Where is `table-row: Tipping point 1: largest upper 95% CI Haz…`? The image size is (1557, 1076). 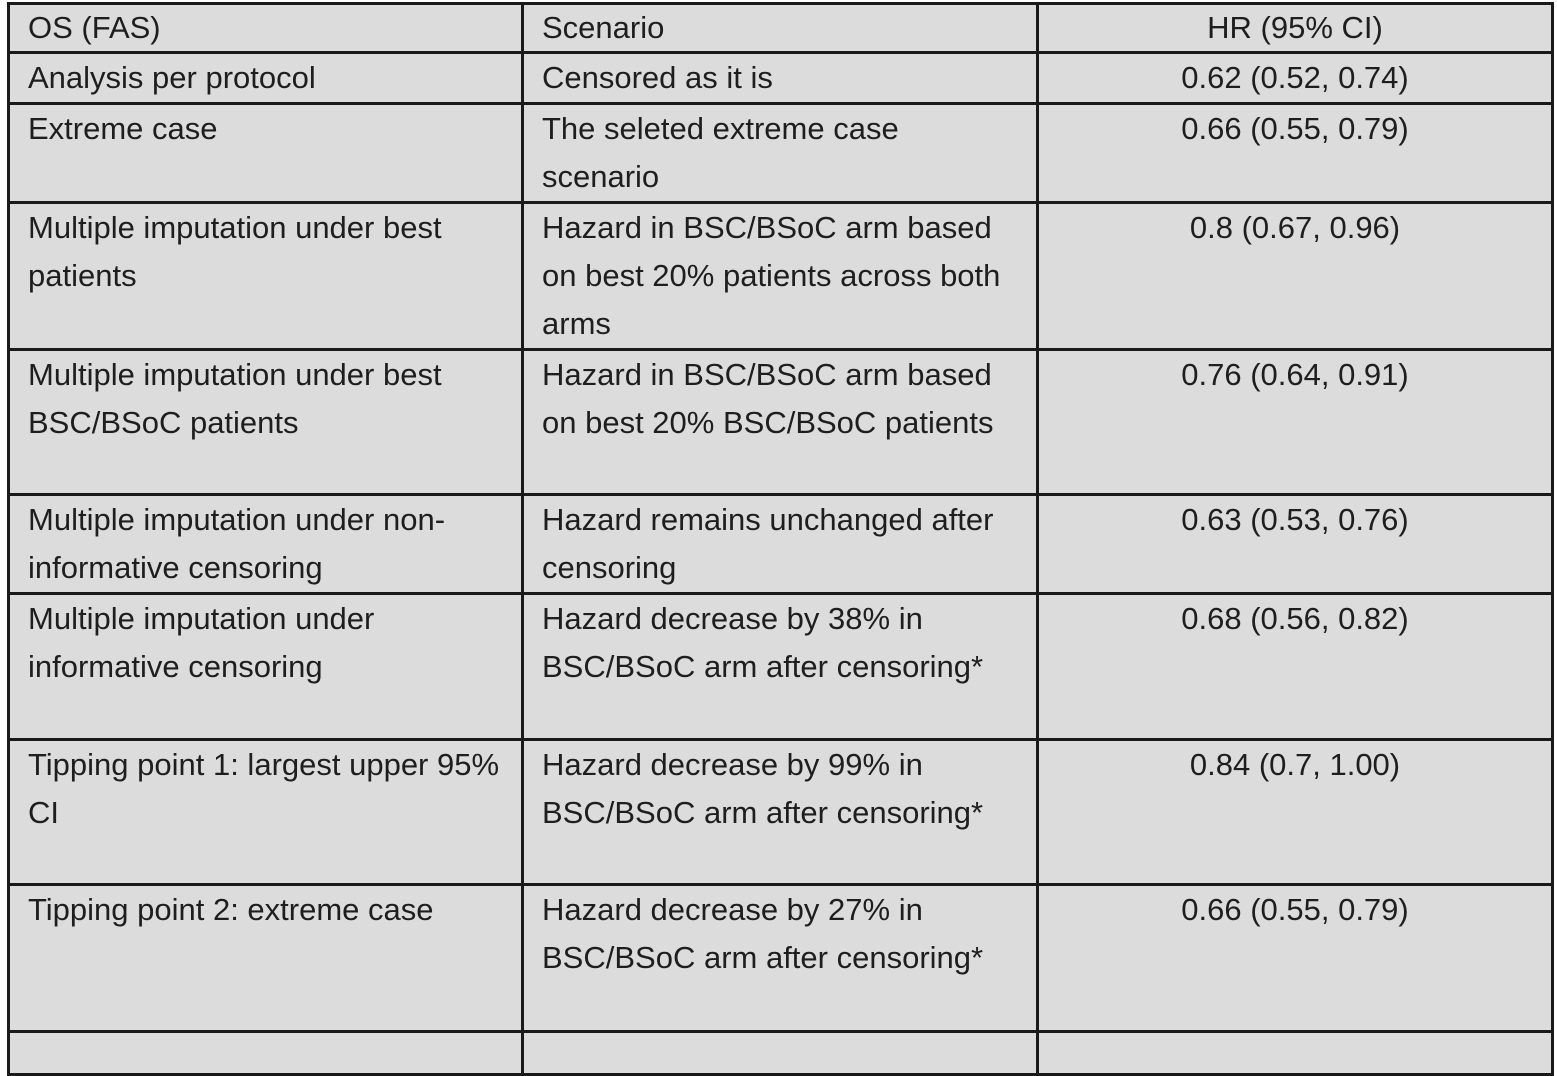 table-row: Tipping point 1: largest upper 95% CI Haz… is located at coordinates (780, 812).